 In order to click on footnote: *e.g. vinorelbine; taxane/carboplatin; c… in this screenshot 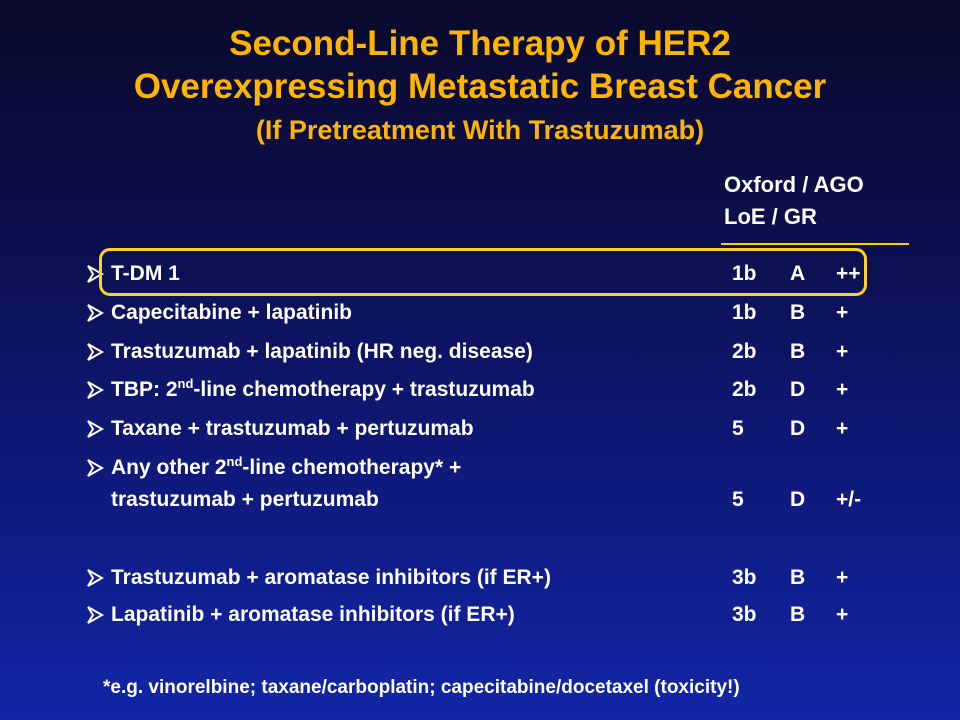, I will do `click(421, 687)`.